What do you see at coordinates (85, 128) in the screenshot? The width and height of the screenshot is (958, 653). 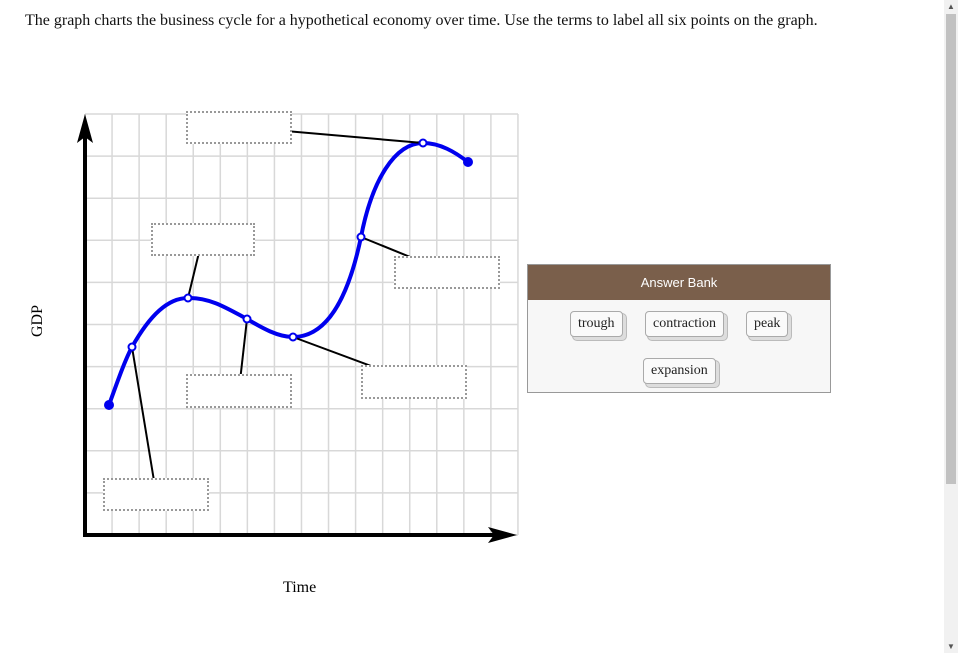 I see `y-axis-arrow-icon` at bounding box center [85, 128].